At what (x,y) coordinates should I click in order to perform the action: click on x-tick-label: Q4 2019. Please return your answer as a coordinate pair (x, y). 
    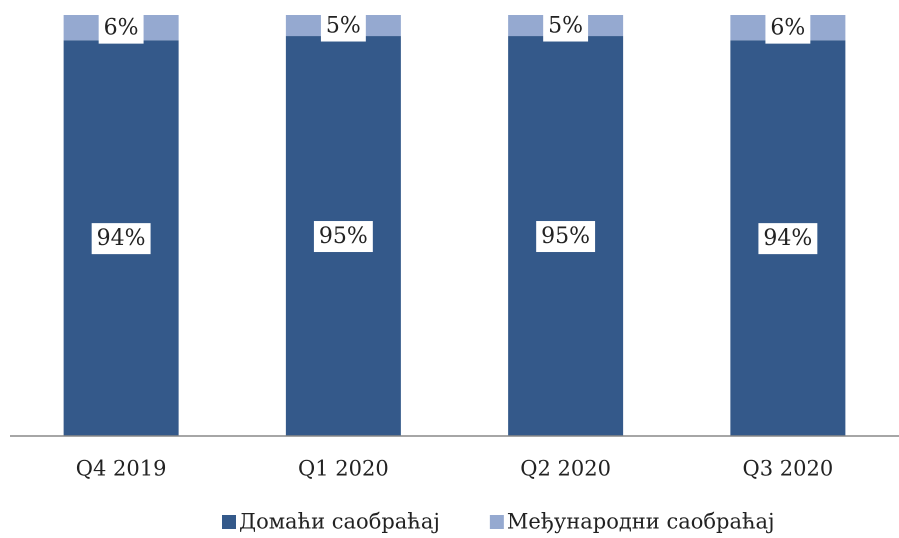
    Looking at the image, I should click on (121, 469).